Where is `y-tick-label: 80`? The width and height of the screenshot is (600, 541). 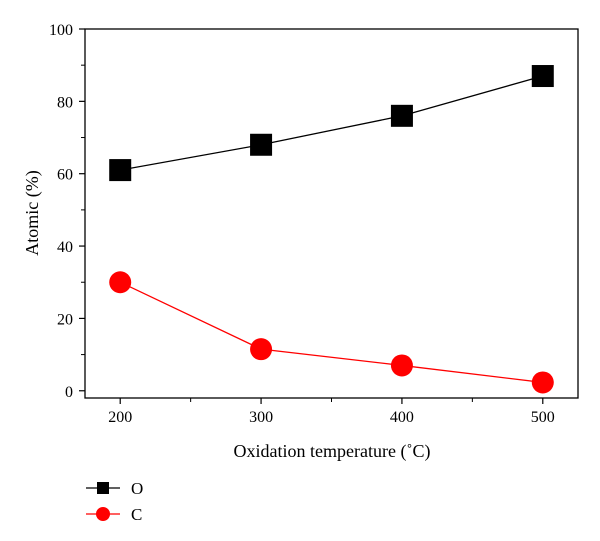 y-tick-label: 80 is located at coordinates (65, 102).